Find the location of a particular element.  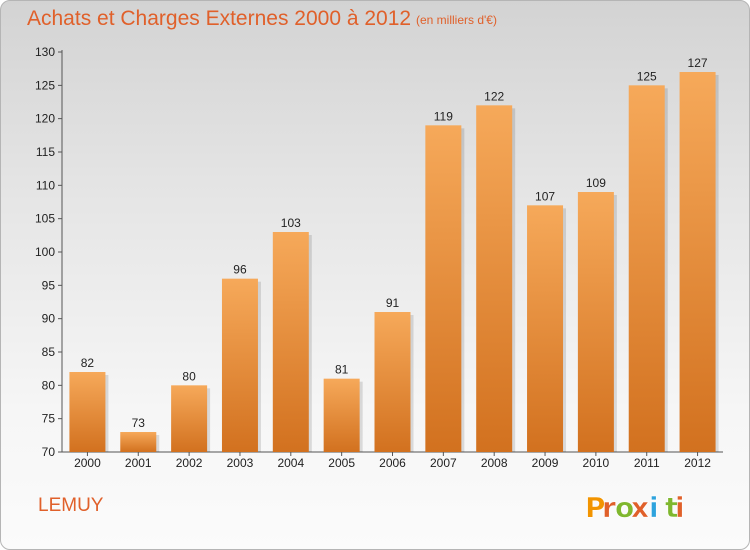

data-label-2008: 122 is located at coordinates (494, 96).